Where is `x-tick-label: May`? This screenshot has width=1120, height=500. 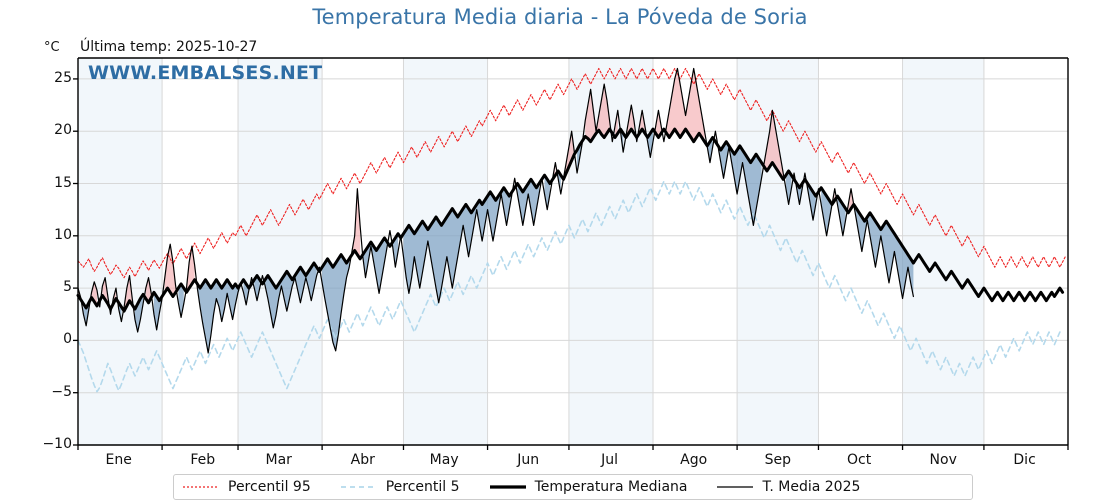
x-tick-label: May is located at coordinates (444, 460).